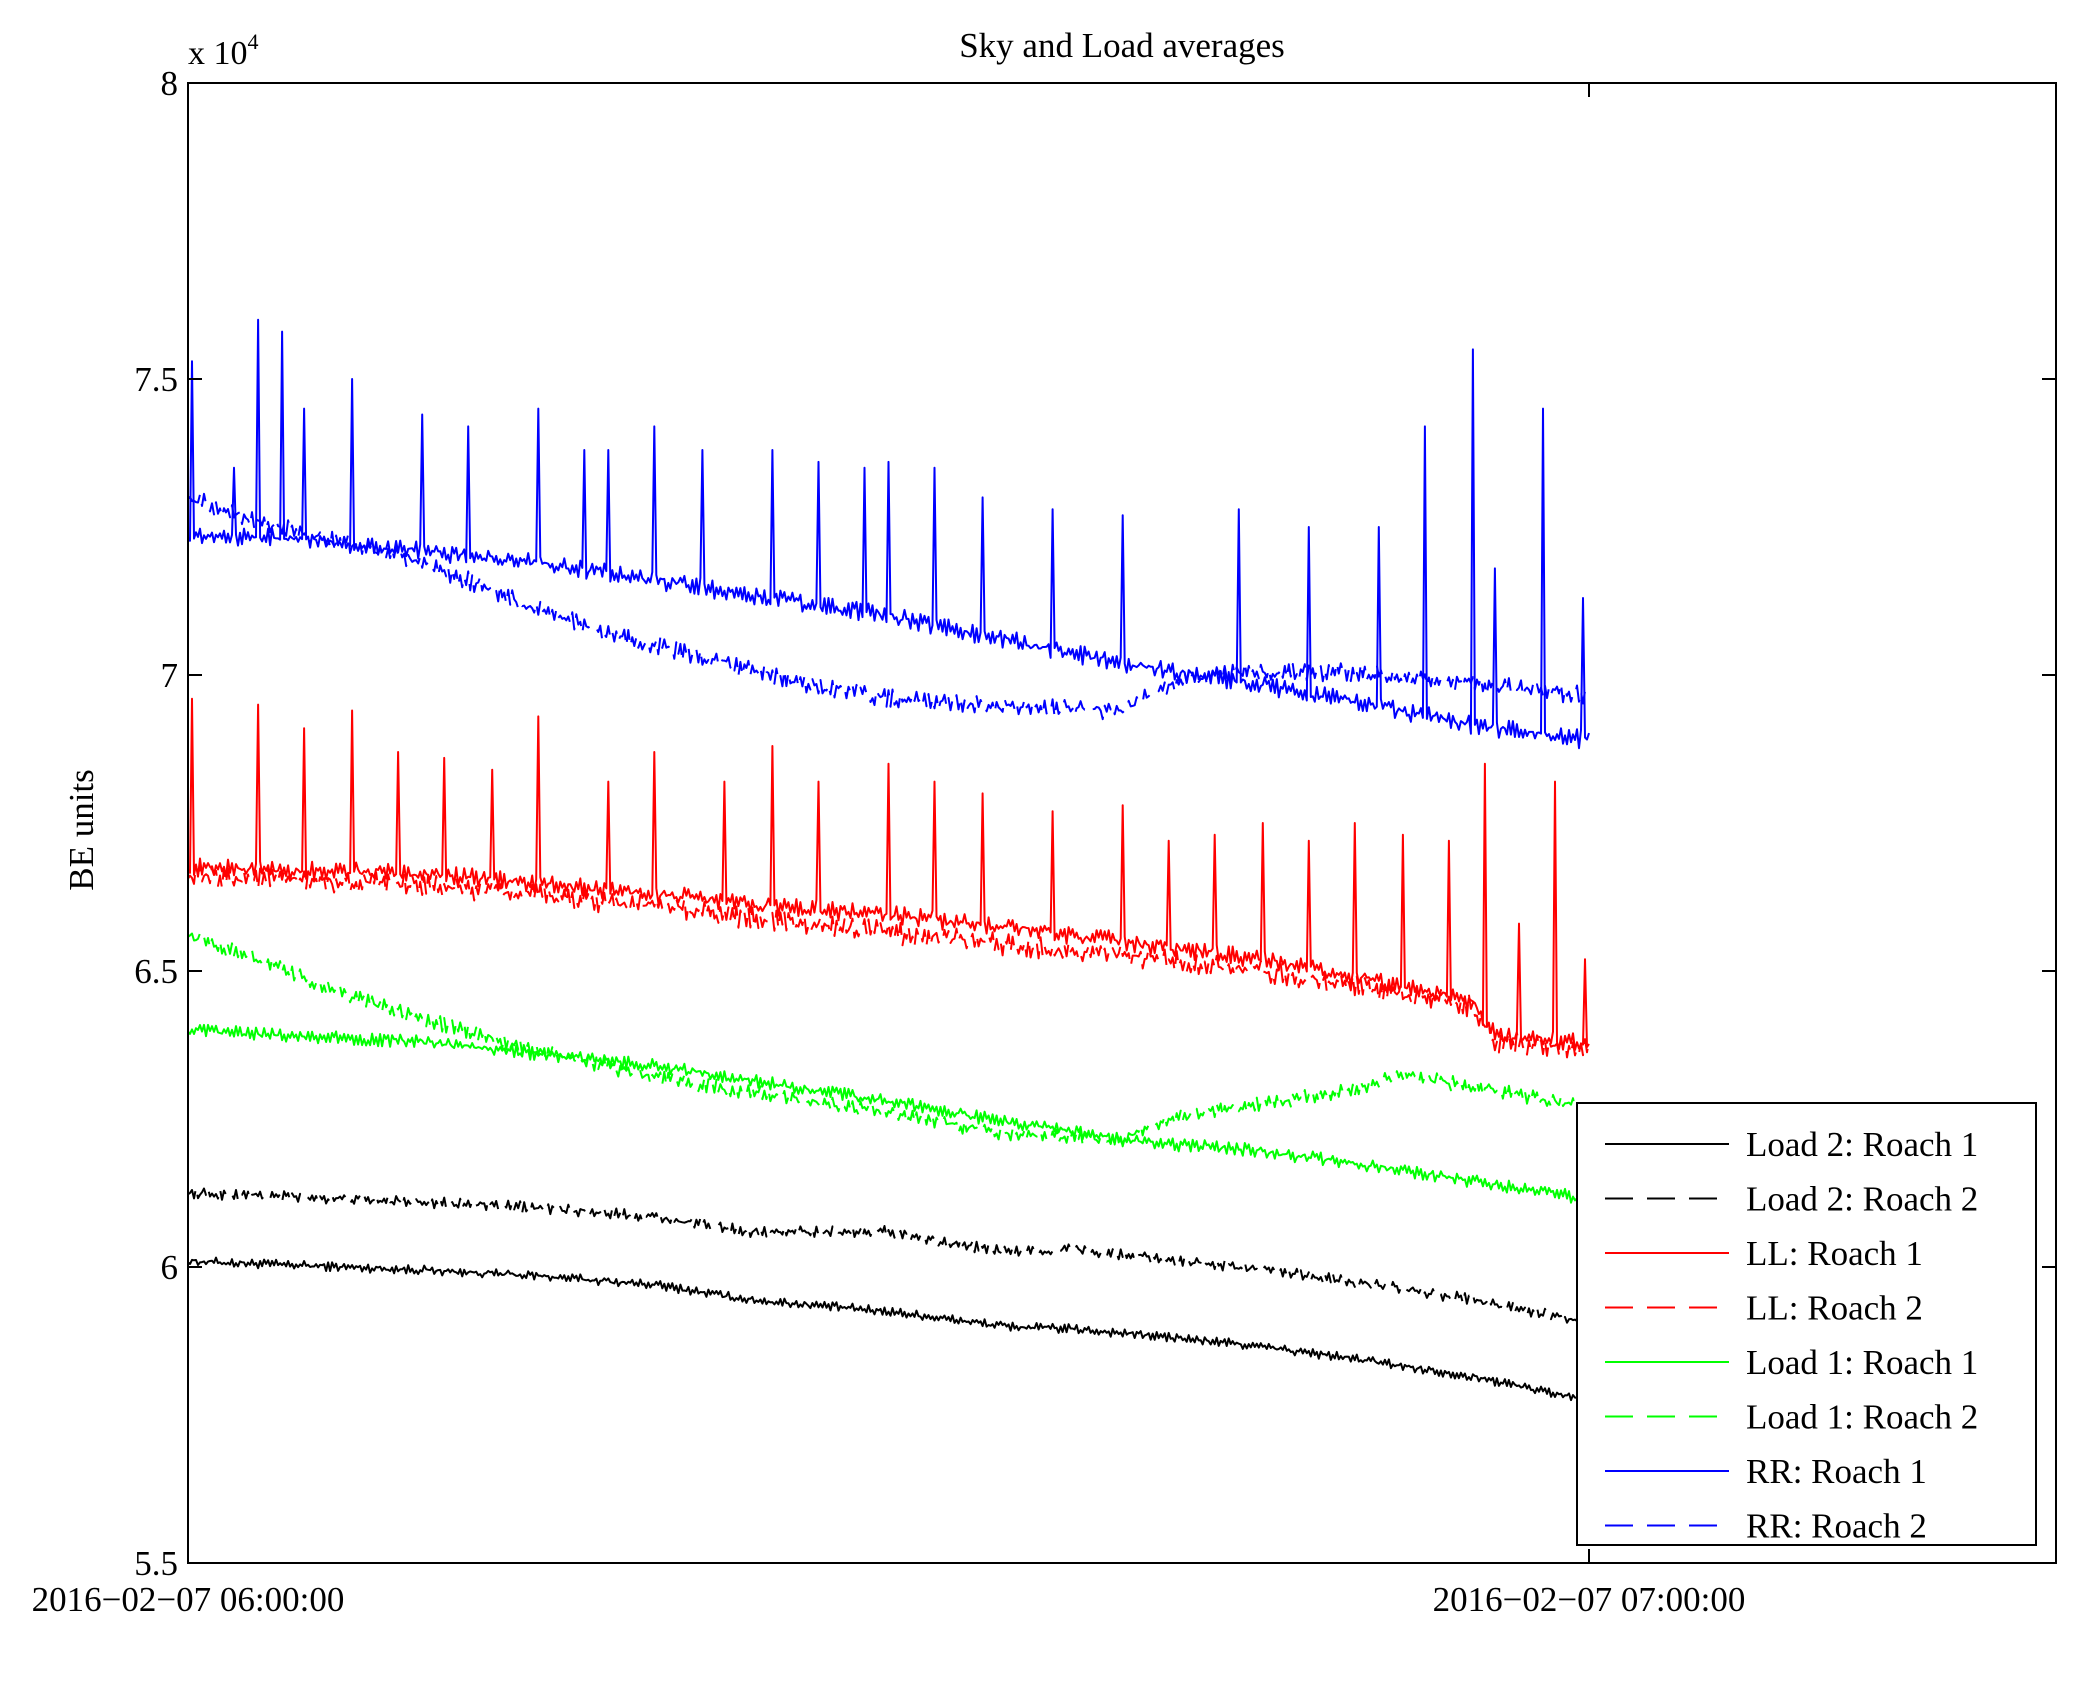  I want to click on y-tick-label: 8, so click(170, 83).